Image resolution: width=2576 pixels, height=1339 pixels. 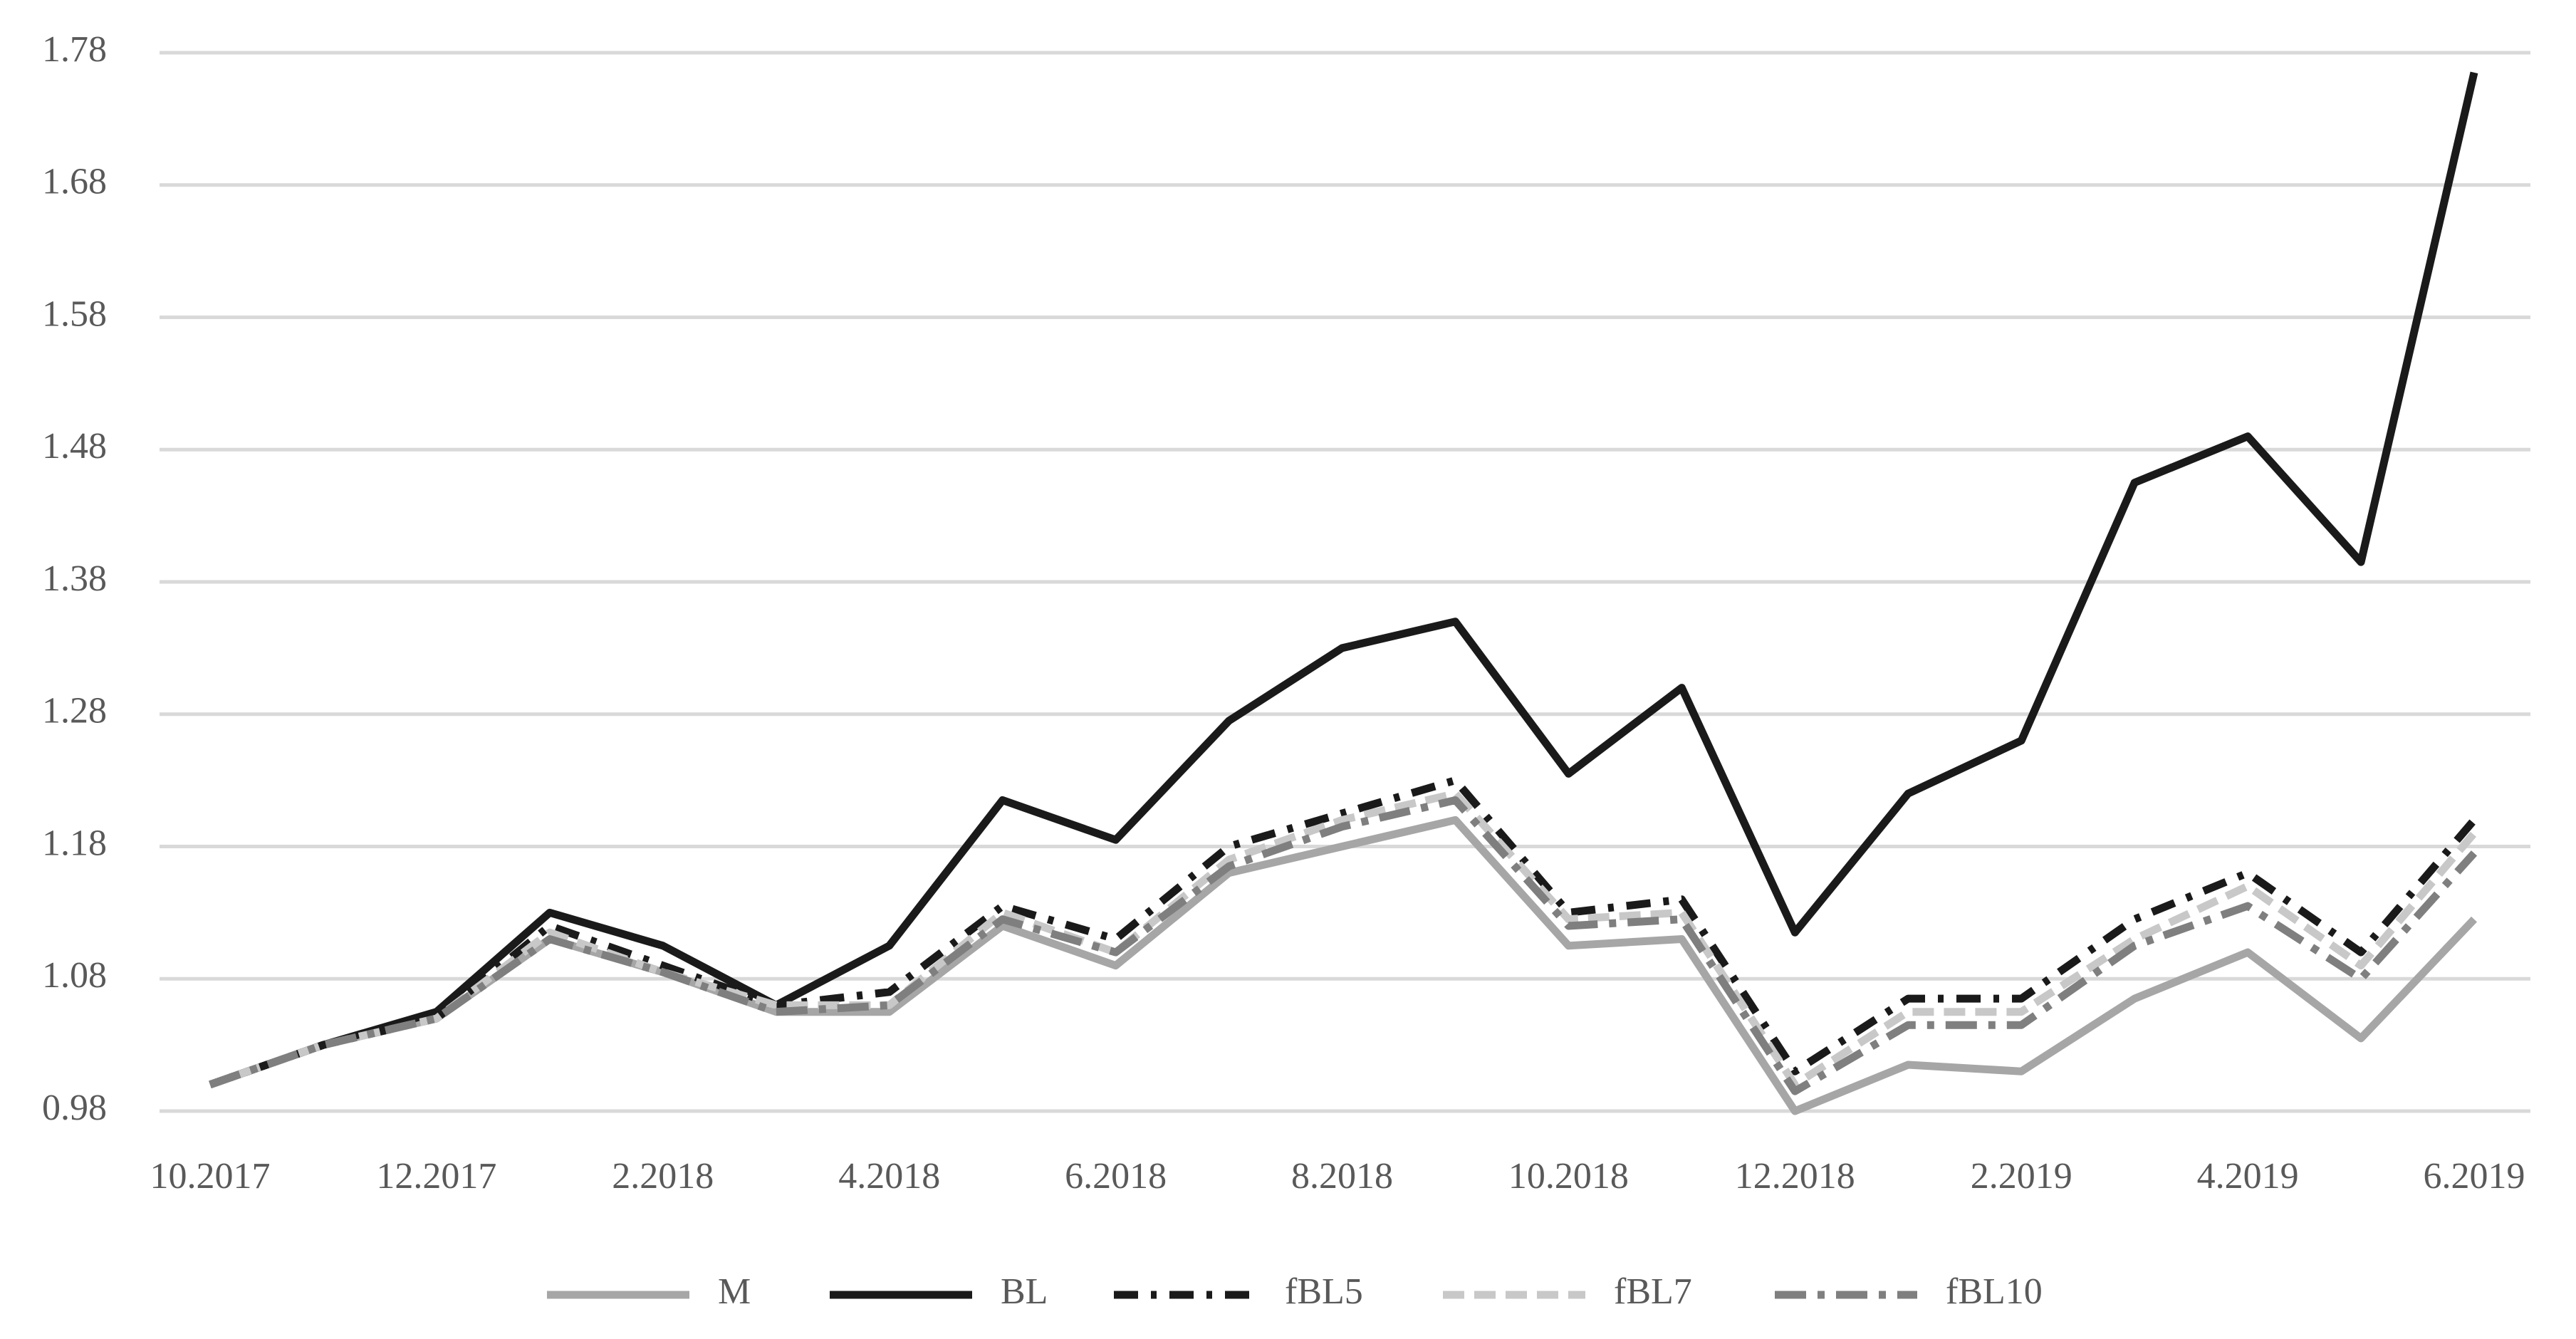 What do you see at coordinates (74, 313) in the screenshot?
I see `y-tick-label: 1.58` at bounding box center [74, 313].